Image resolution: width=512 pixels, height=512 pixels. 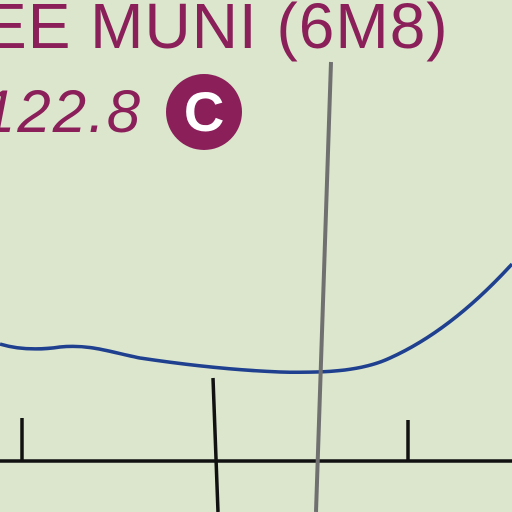 I want to click on ctaf-frequency: 122.8, so click(x=71, y=111).